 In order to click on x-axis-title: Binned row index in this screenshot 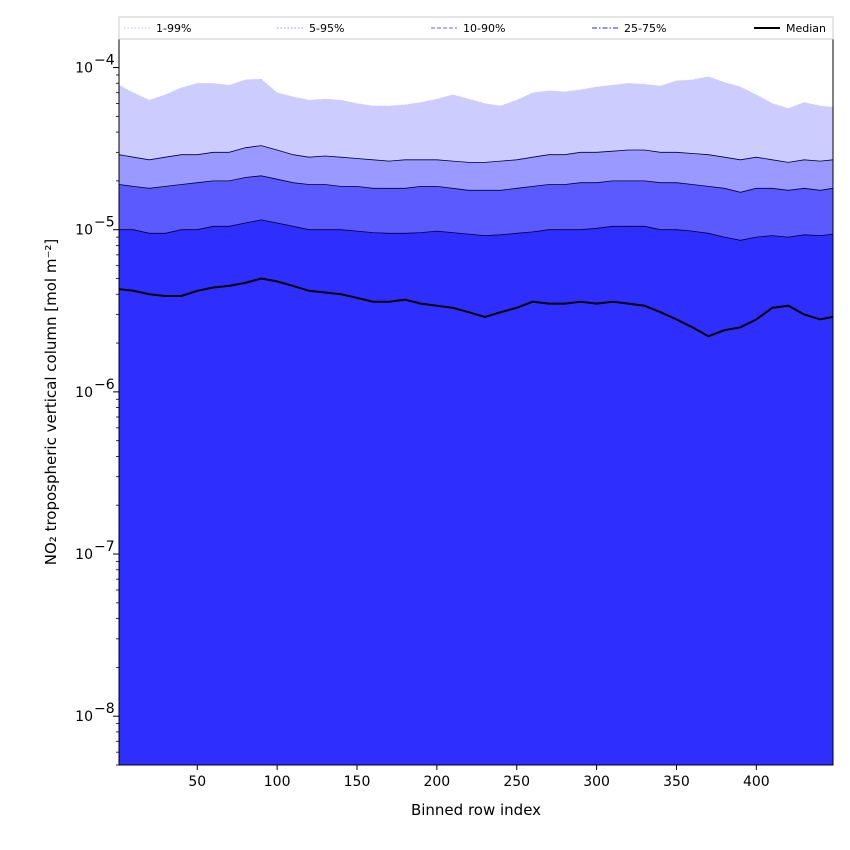, I will do `click(476, 810)`.